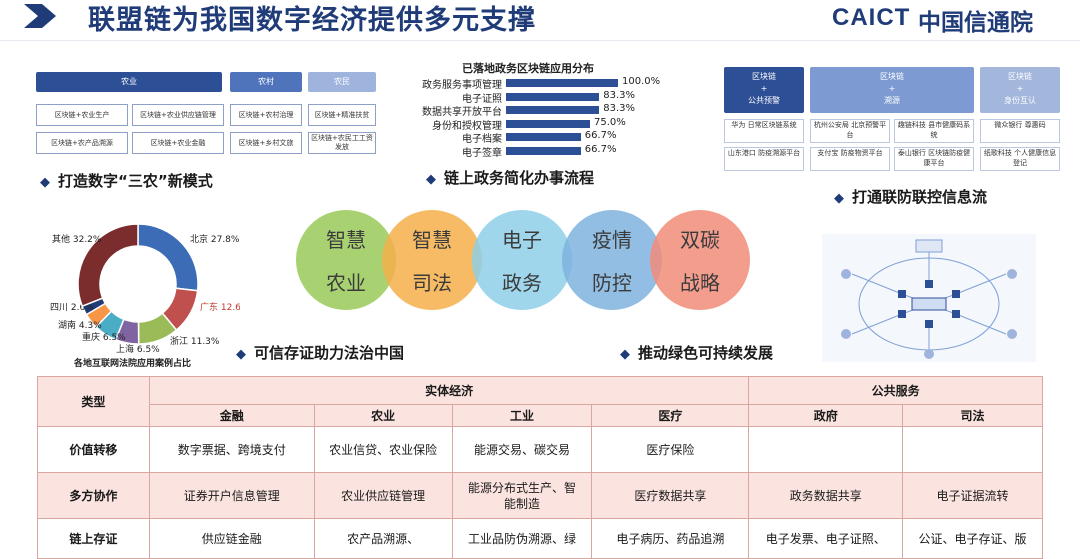  I want to click on epidemic-cell: 泰山银行 区块链防疫健康平台, so click(934, 159).